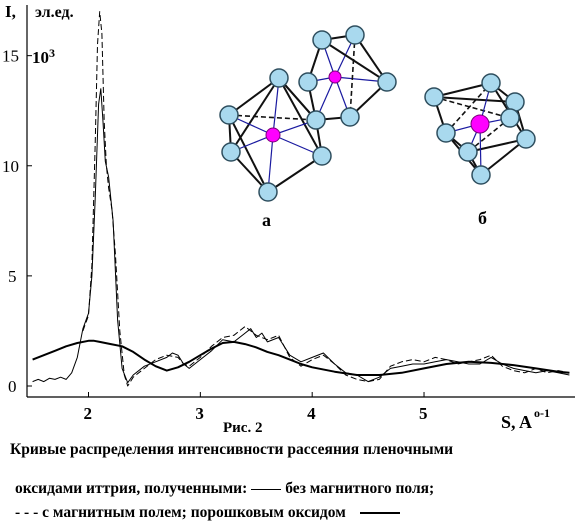 The width and height of the screenshot is (586, 525). I want to click on legend-solid-thick, so click(379, 513).